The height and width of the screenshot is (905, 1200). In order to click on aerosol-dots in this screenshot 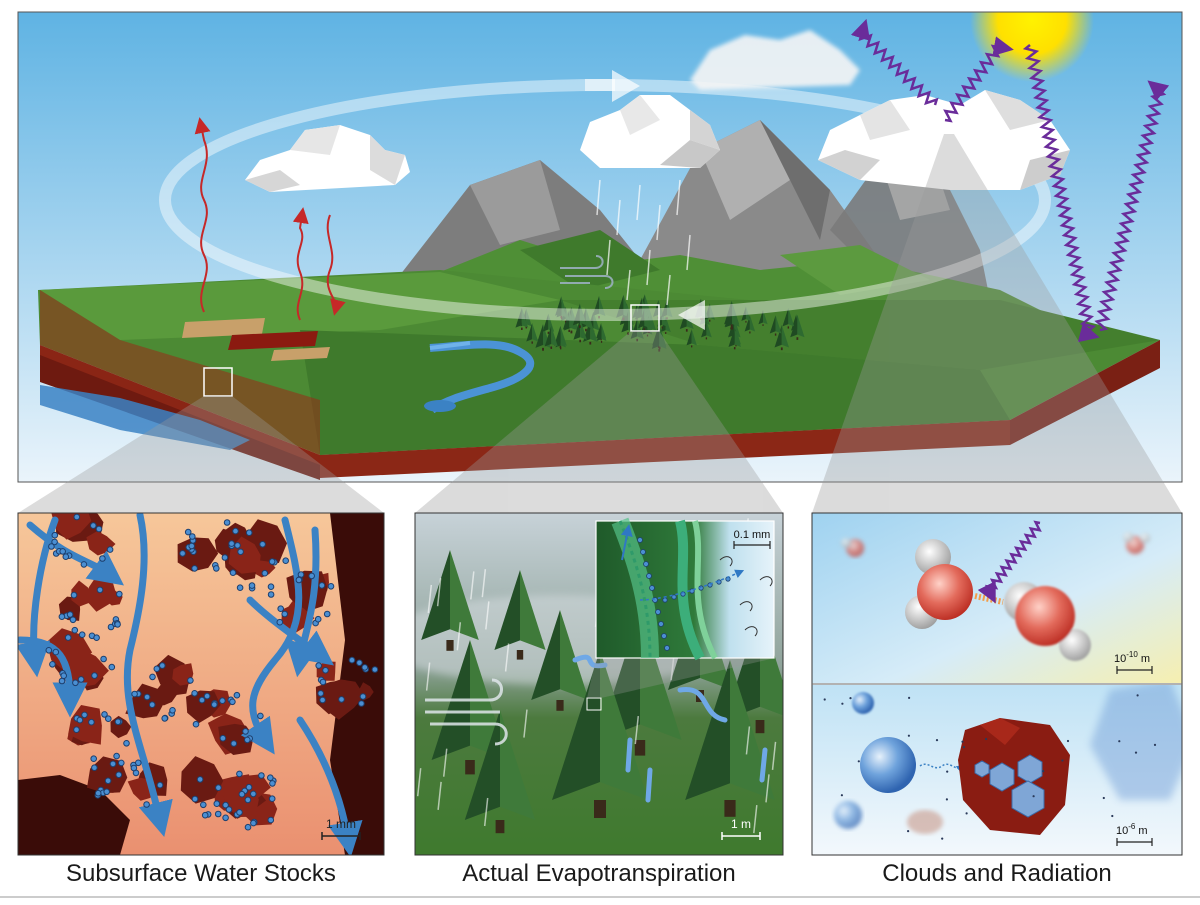, I will do `click(990, 767)`.